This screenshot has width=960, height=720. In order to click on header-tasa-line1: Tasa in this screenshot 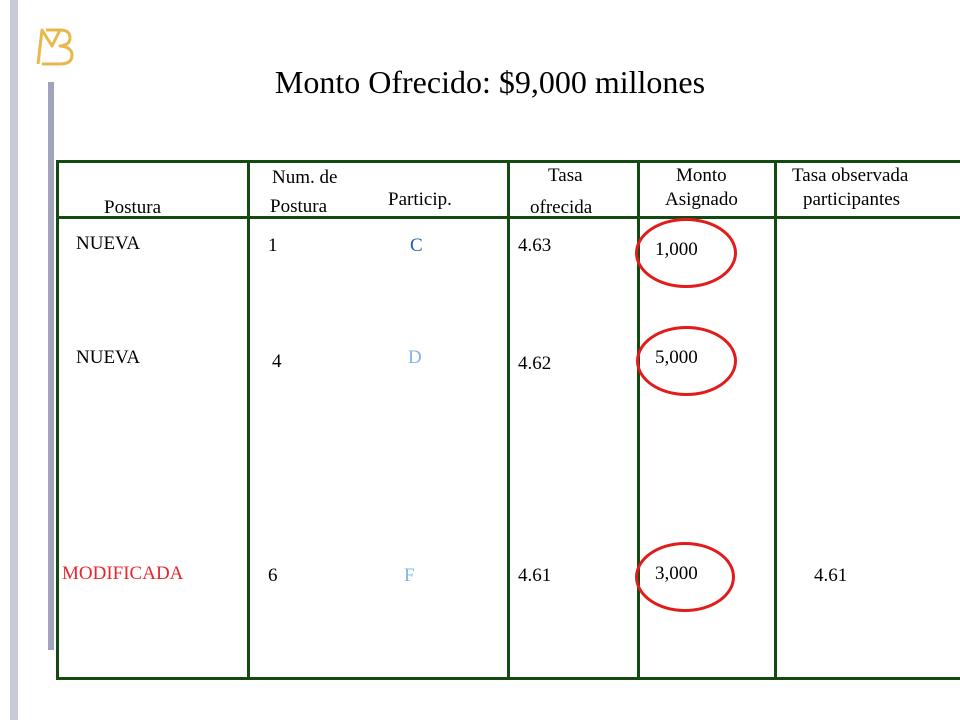, I will do `click(565, 175)`.